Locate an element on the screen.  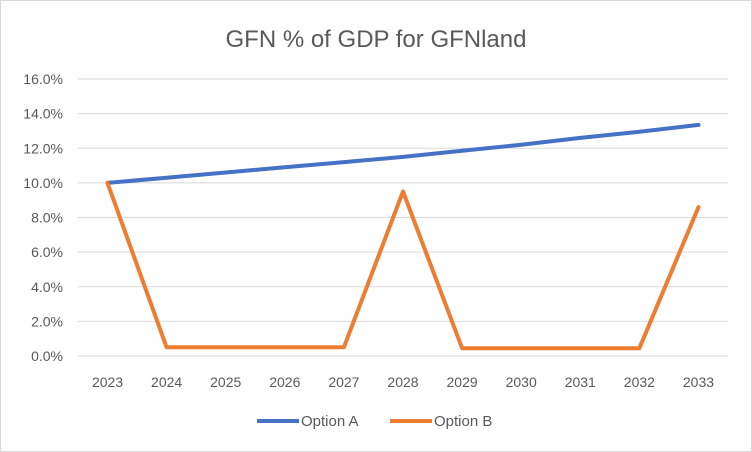
legend-label: Option B is located at coordinates (463, 421).